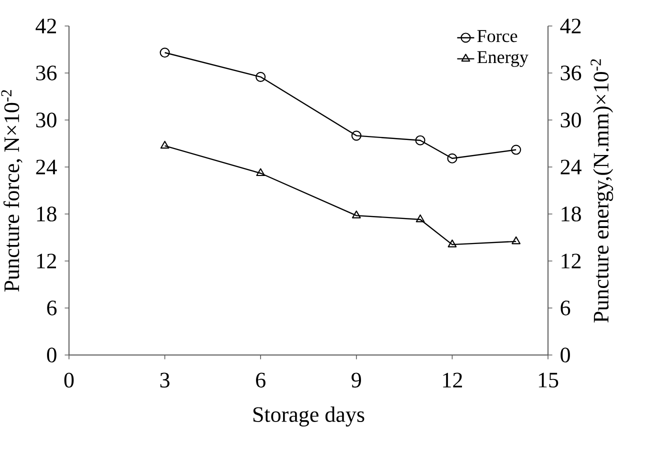 The image size is (648, 468). What do you see at coordinates (452, 380) in the screenshot?
I see `x-tick-label: 12` at bounding box center [452, 380].